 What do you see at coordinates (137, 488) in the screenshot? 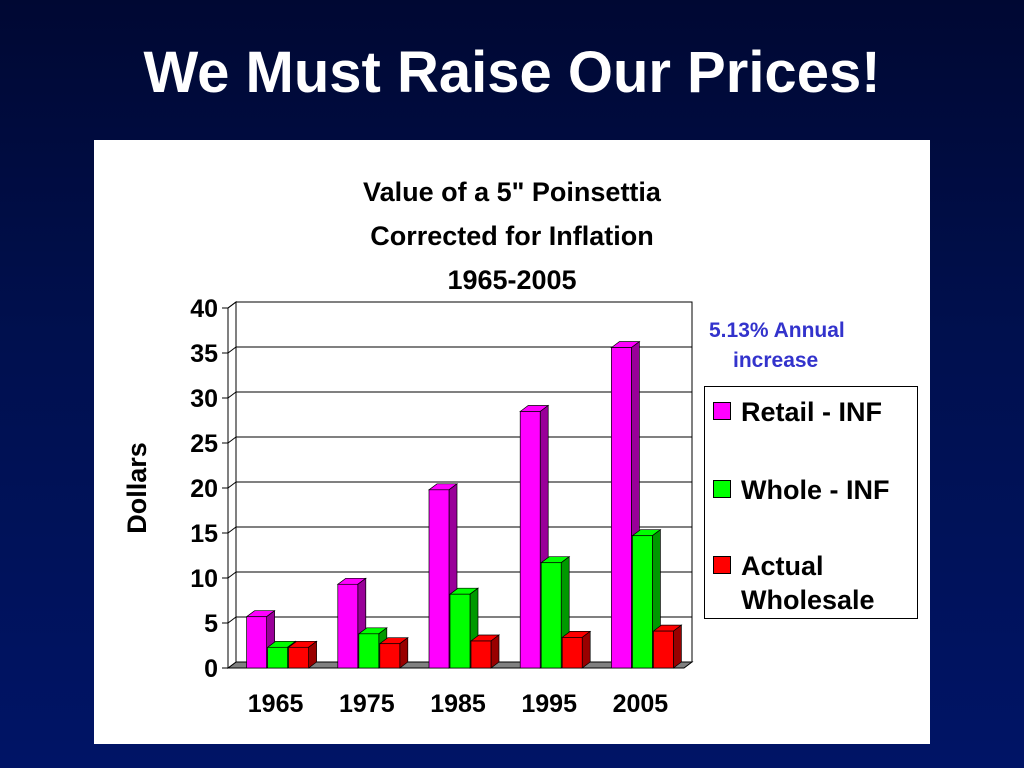
I see `y-axis-title: Dollars` at bounding box center [137, 488].